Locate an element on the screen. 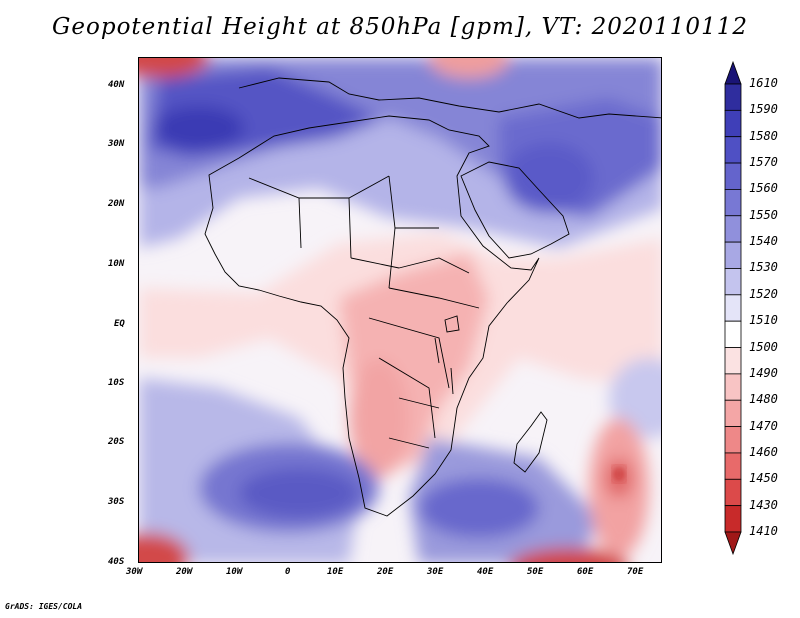  colorbar-label: 1470 is located at coordinates (763, 425).